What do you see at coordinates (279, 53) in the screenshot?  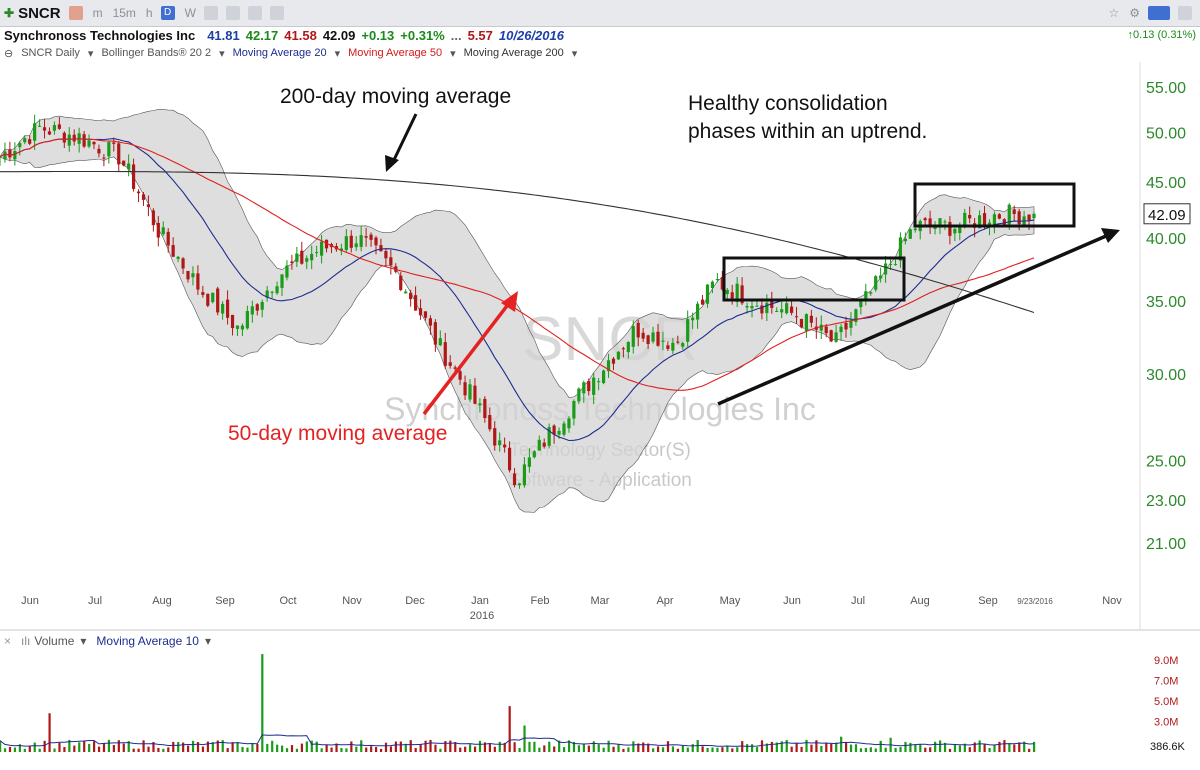 I see `indicator-ma20: Moving Average 20` at bounding box center [279, 53].